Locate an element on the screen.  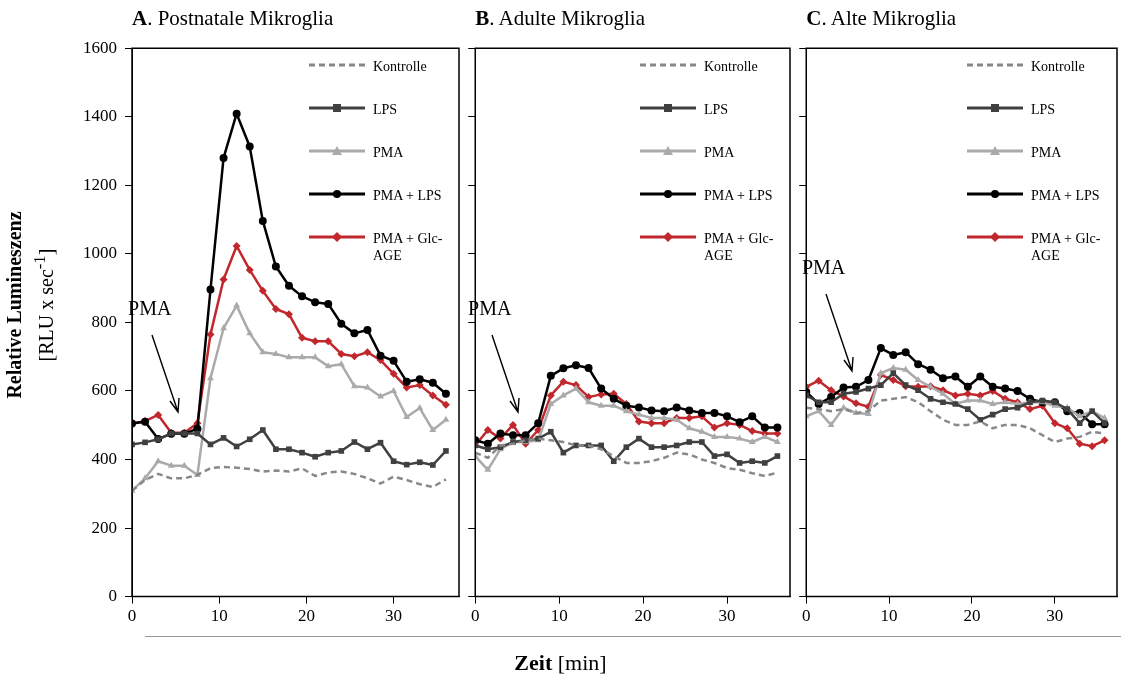
y-tick-label: 1000 is located at coordinates (100, 253).